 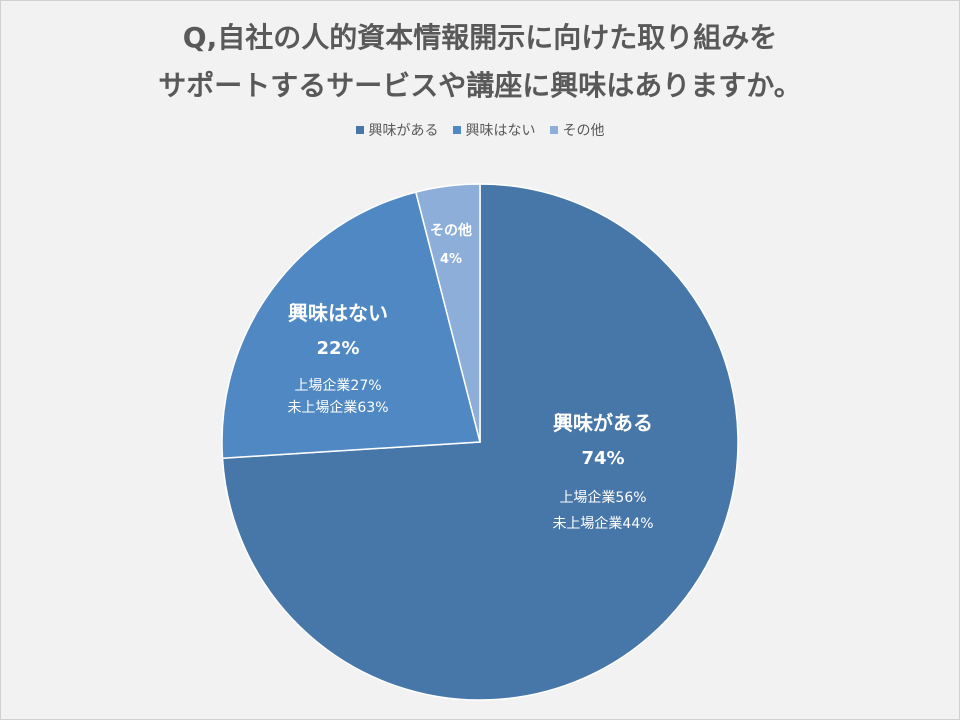 What do you see at coordinates (447, 313) in the screenshot?
I see `pie-slice-other` at bounding box center [447, 313].